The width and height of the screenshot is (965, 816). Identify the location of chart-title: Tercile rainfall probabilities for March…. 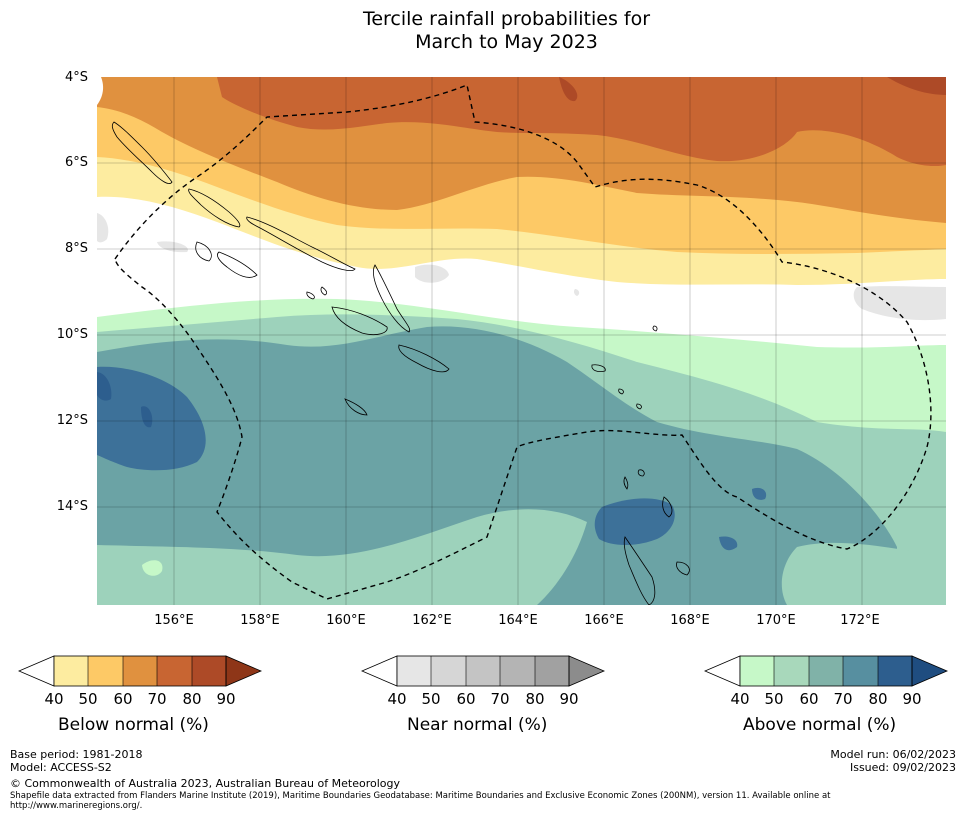
(482, 31).